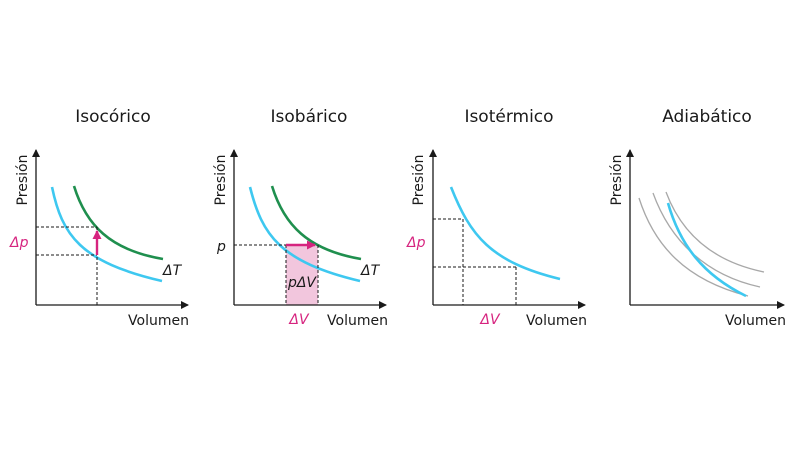 This screenshot has width=800, height=458. I want to click on panel-isochoric: Isocórico Presión Volumen Δp ΔT, so click(99, 218).